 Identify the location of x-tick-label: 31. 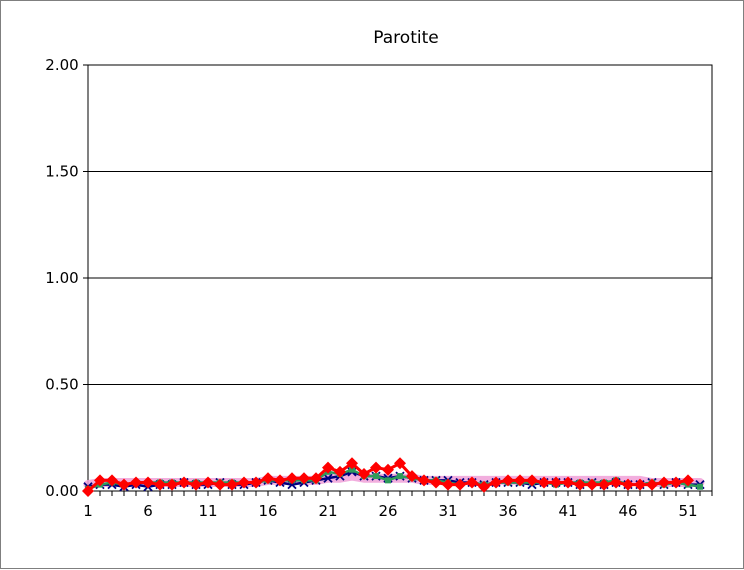
(447, 511).